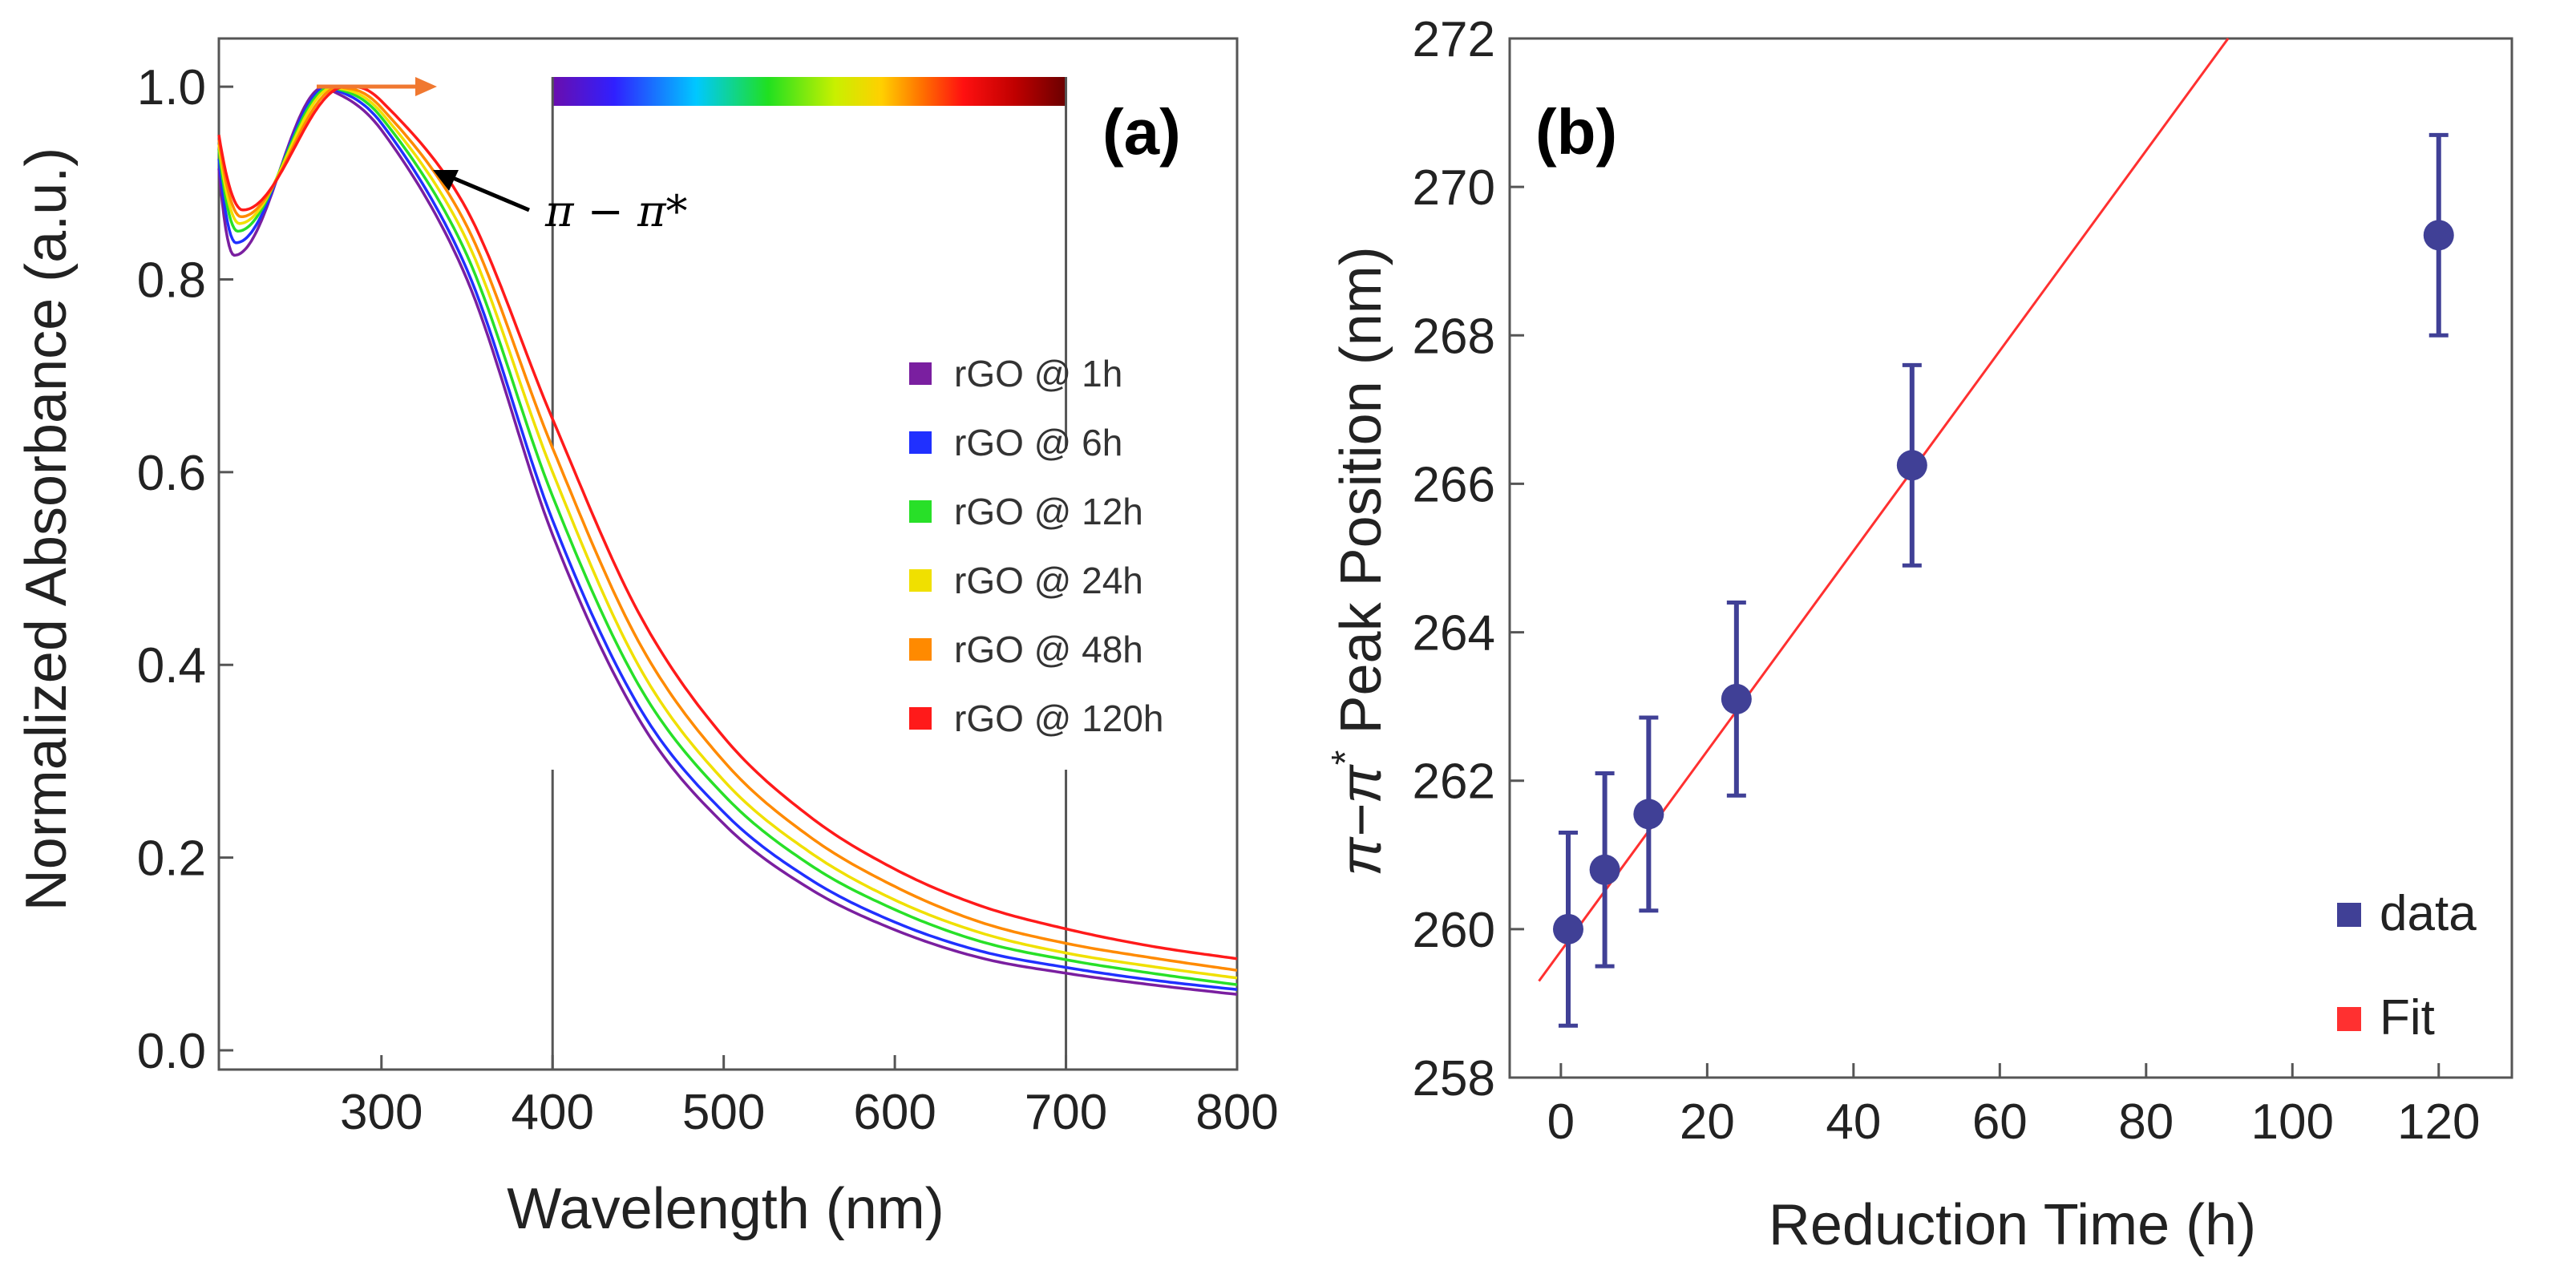 The height and width of the screenshot is (1270, 2576). I want to click on x-tick-label-b: 60, so click(2000, 1122).